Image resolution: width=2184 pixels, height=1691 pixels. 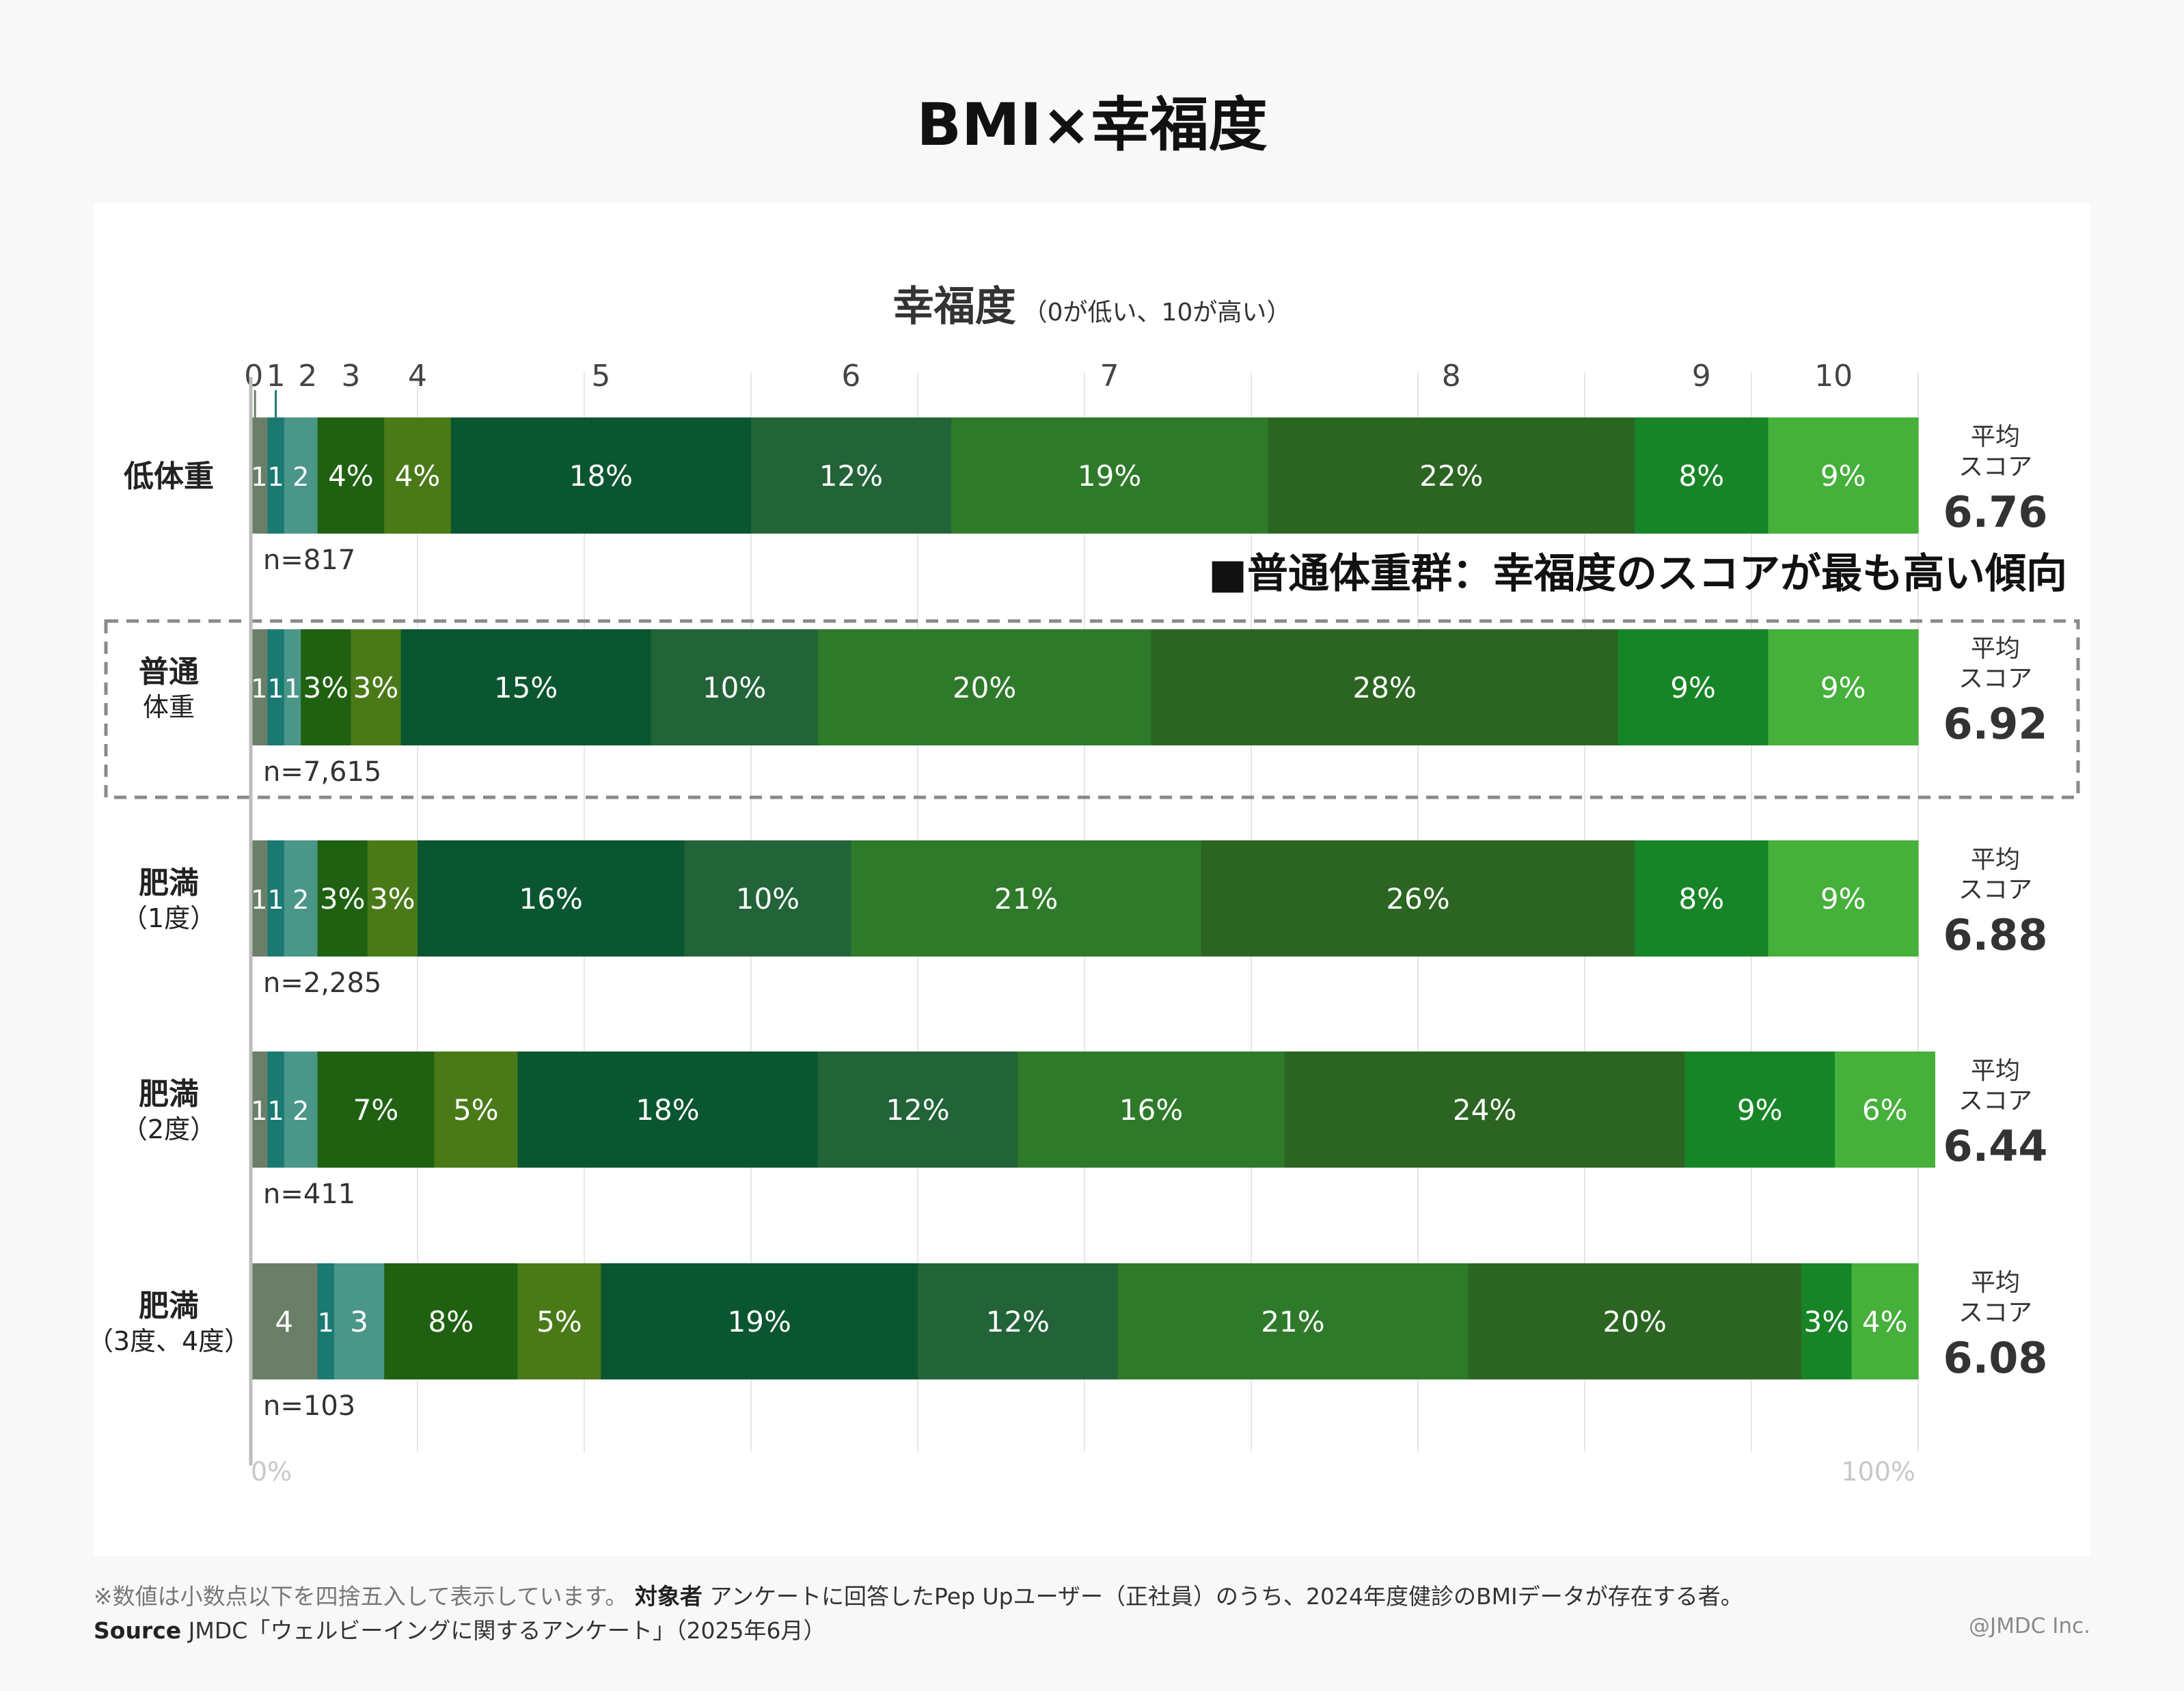 I want to click on category-label: （1度）, so click(x=169, y=918).